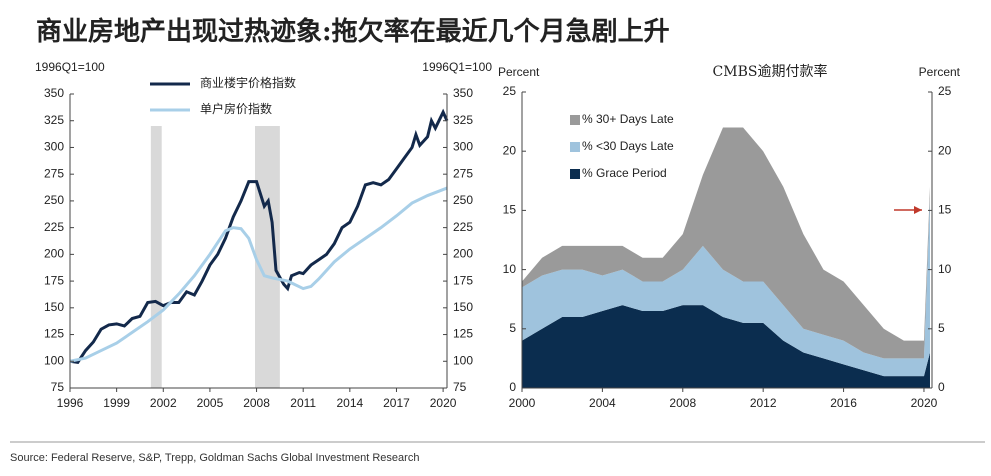 The height and width of the screenshot is (476, 991). What do you see at coordinates (353, 31) in the screenshot?
I see `page-title: 商业房地产出现过热迹象:拖欠率在最近几个月急剧上升` at bounding box center [353, 31].